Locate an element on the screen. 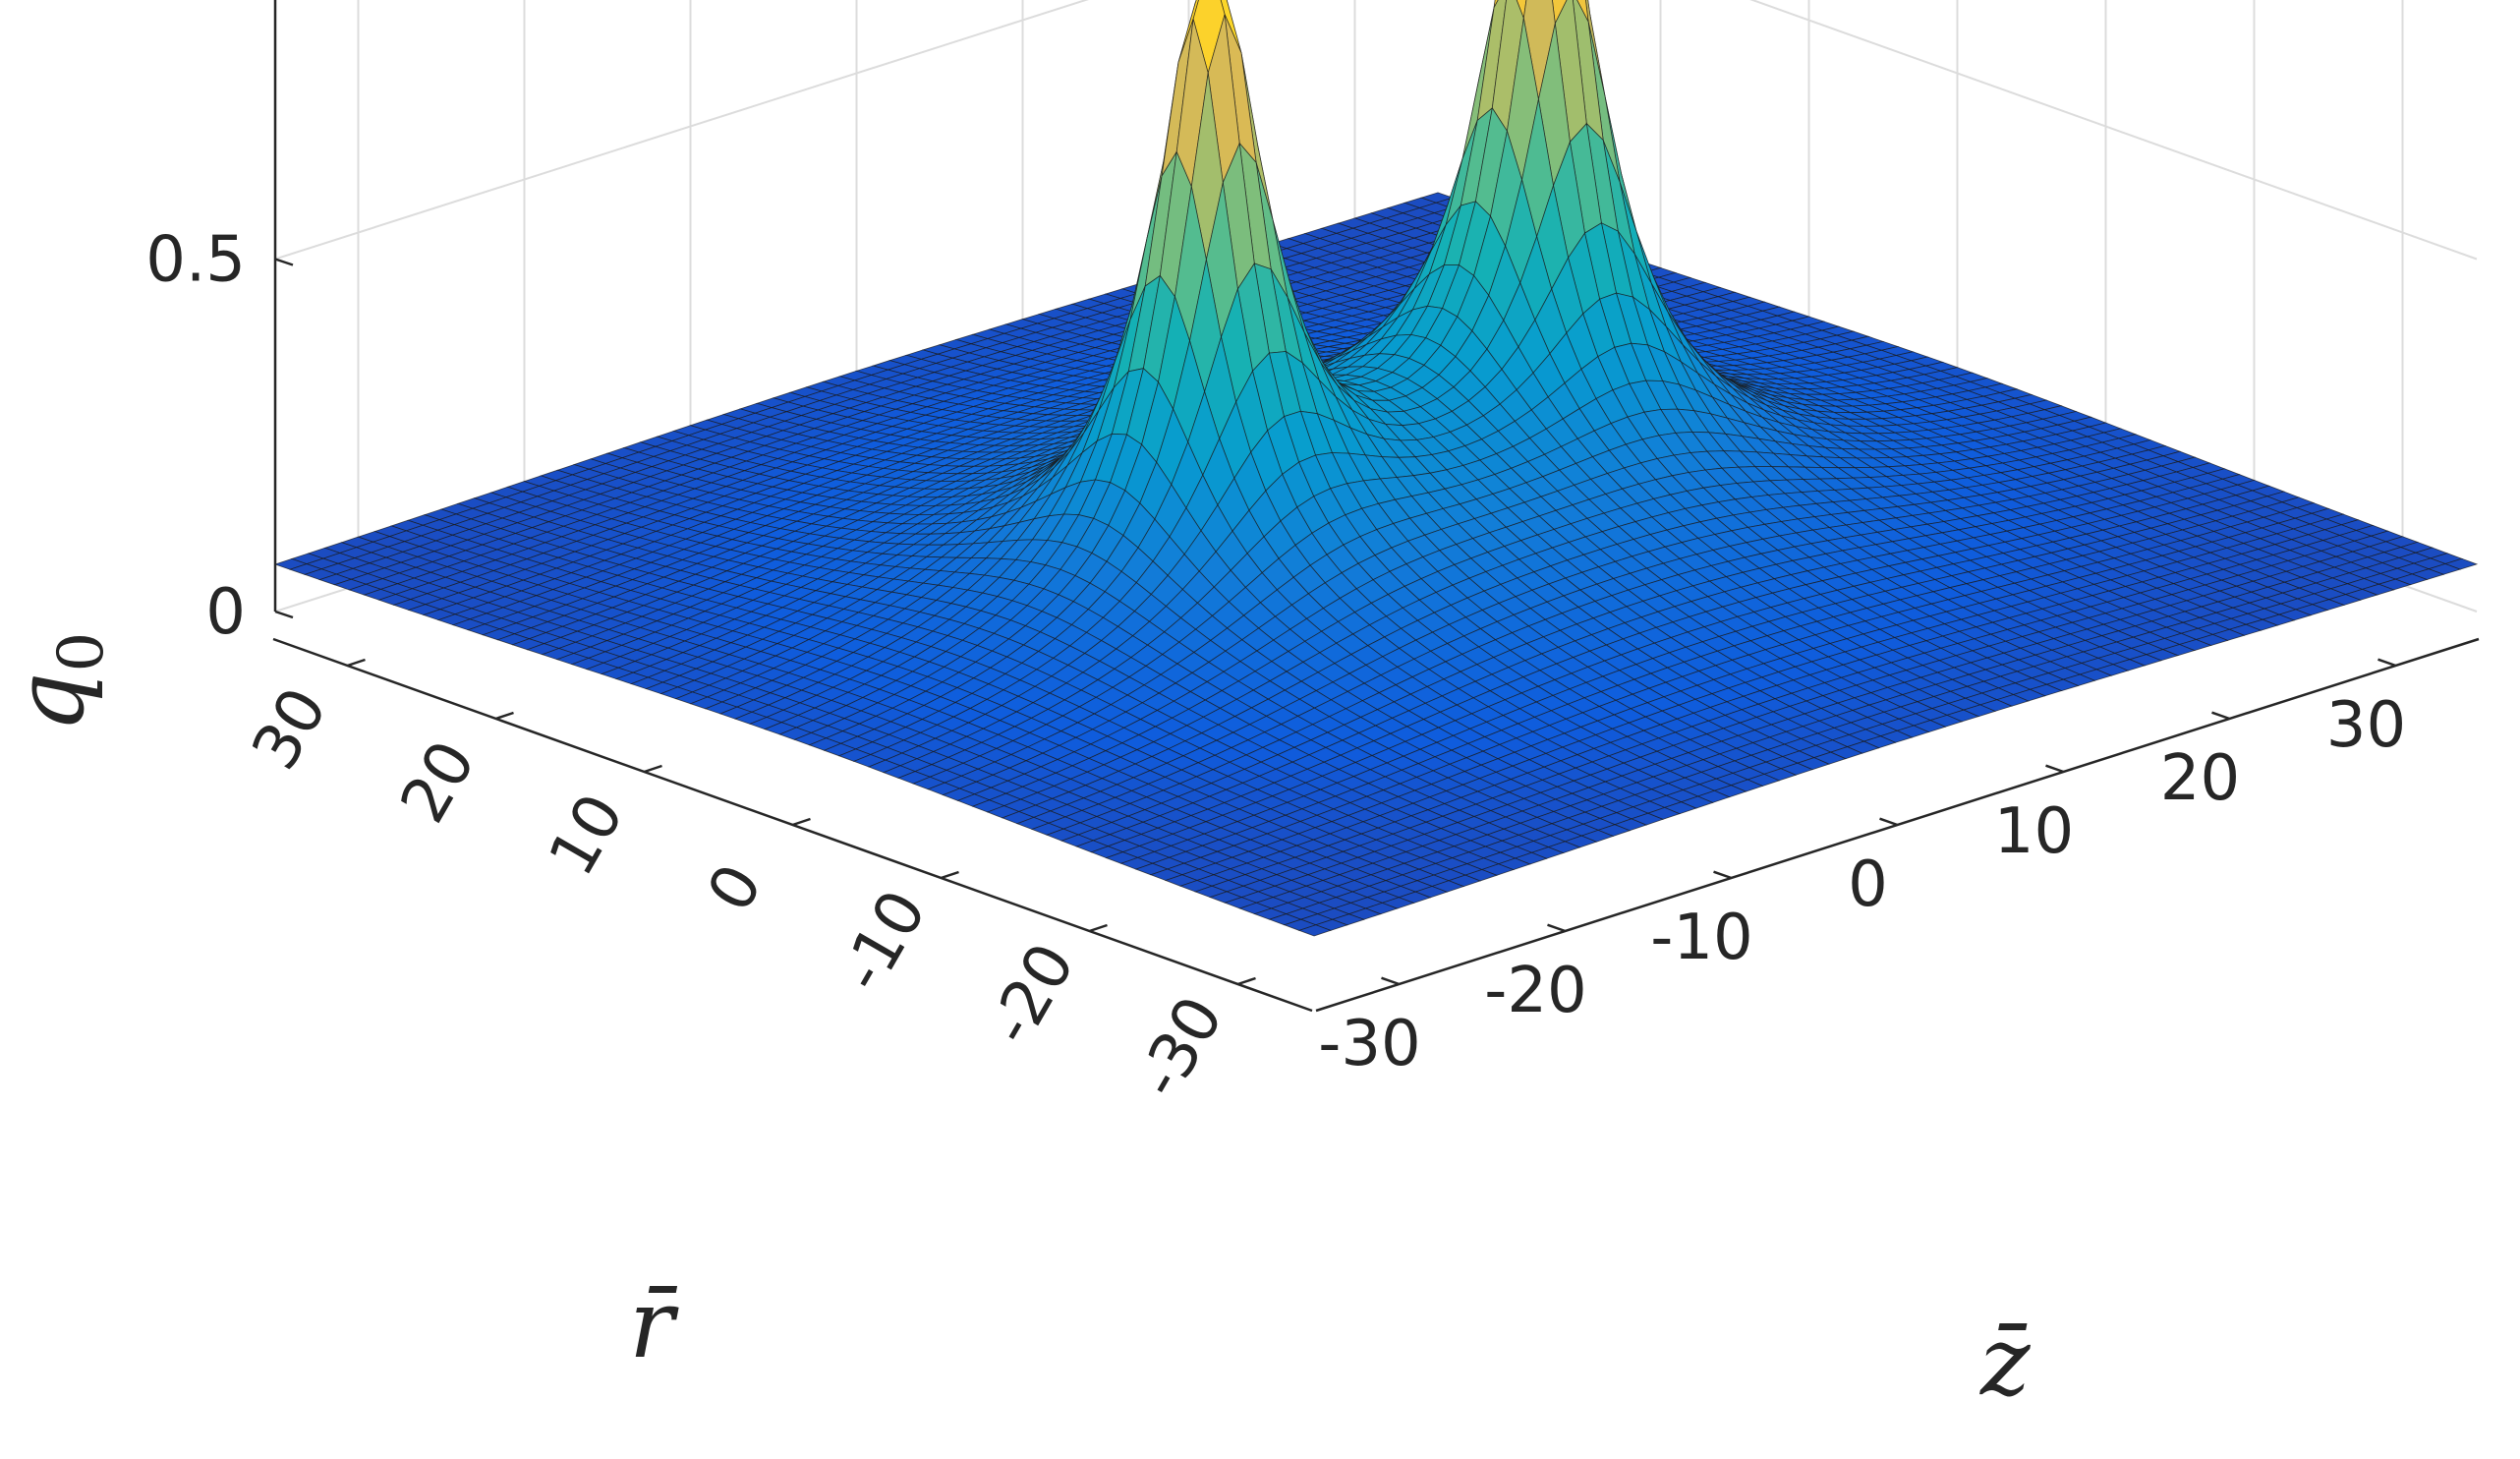  y-axis-label: r̄ is located at coordinates (654, 1324).